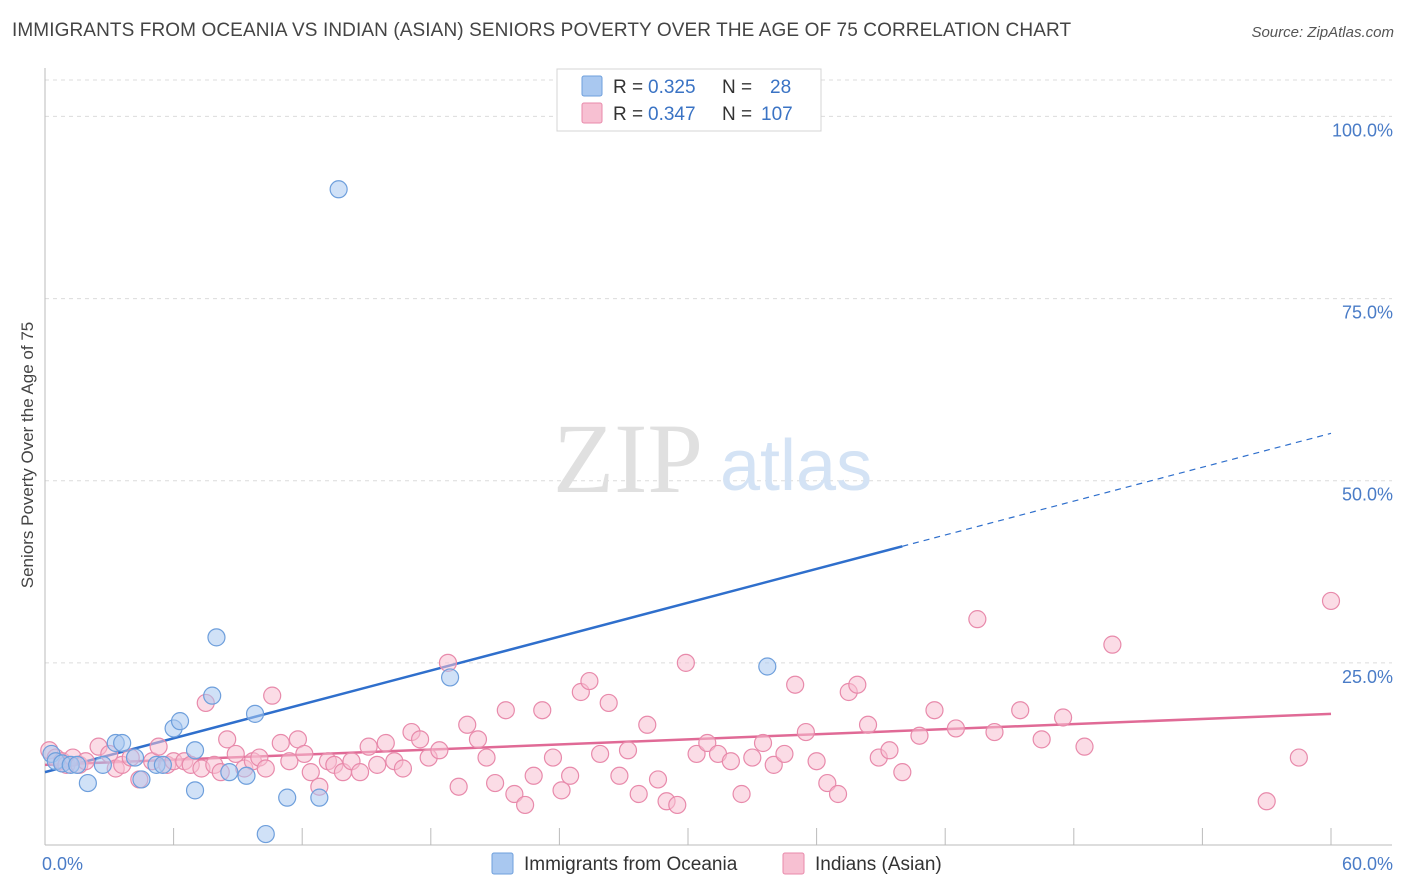 This screenshot has height=892, width=1406. Describe the element at coordinates (628, 114) in the screenshot. I see `legend-r-label: R =` at that location.